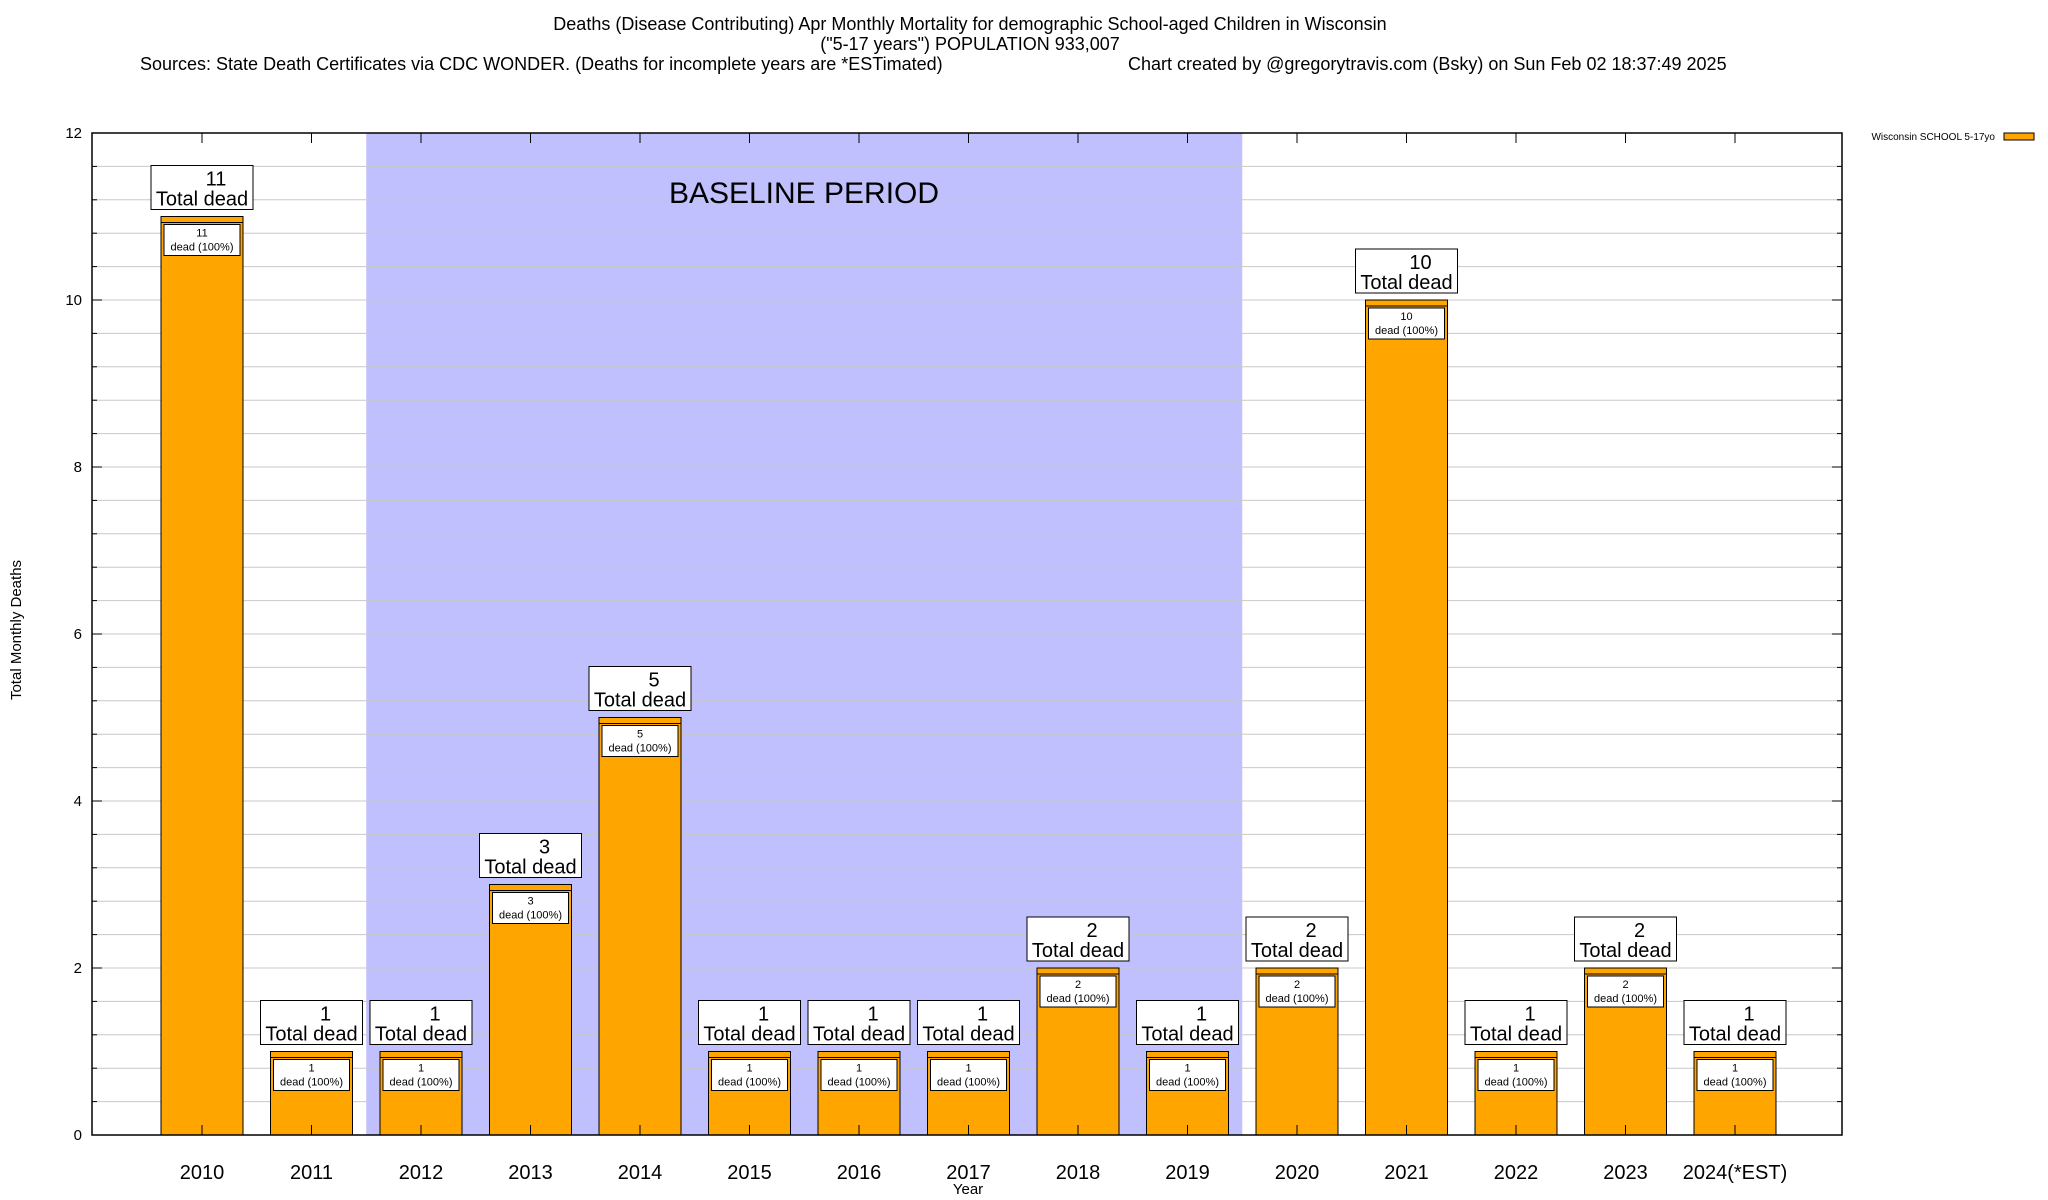  I want to click on total-label-count: 3, so click(544, 848).